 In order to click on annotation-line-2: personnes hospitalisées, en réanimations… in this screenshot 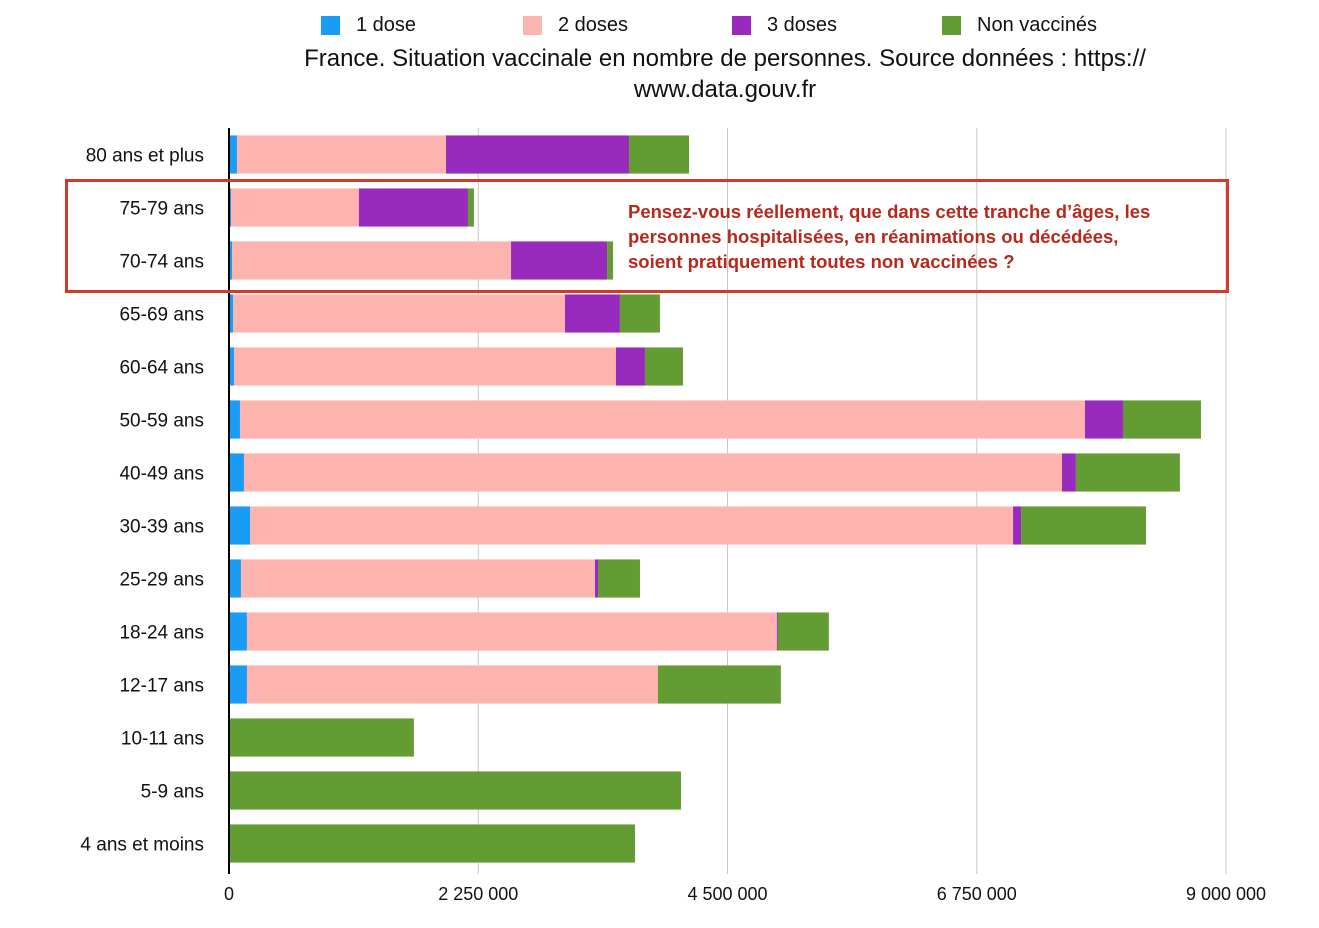, I will do `click(873, 236)`.